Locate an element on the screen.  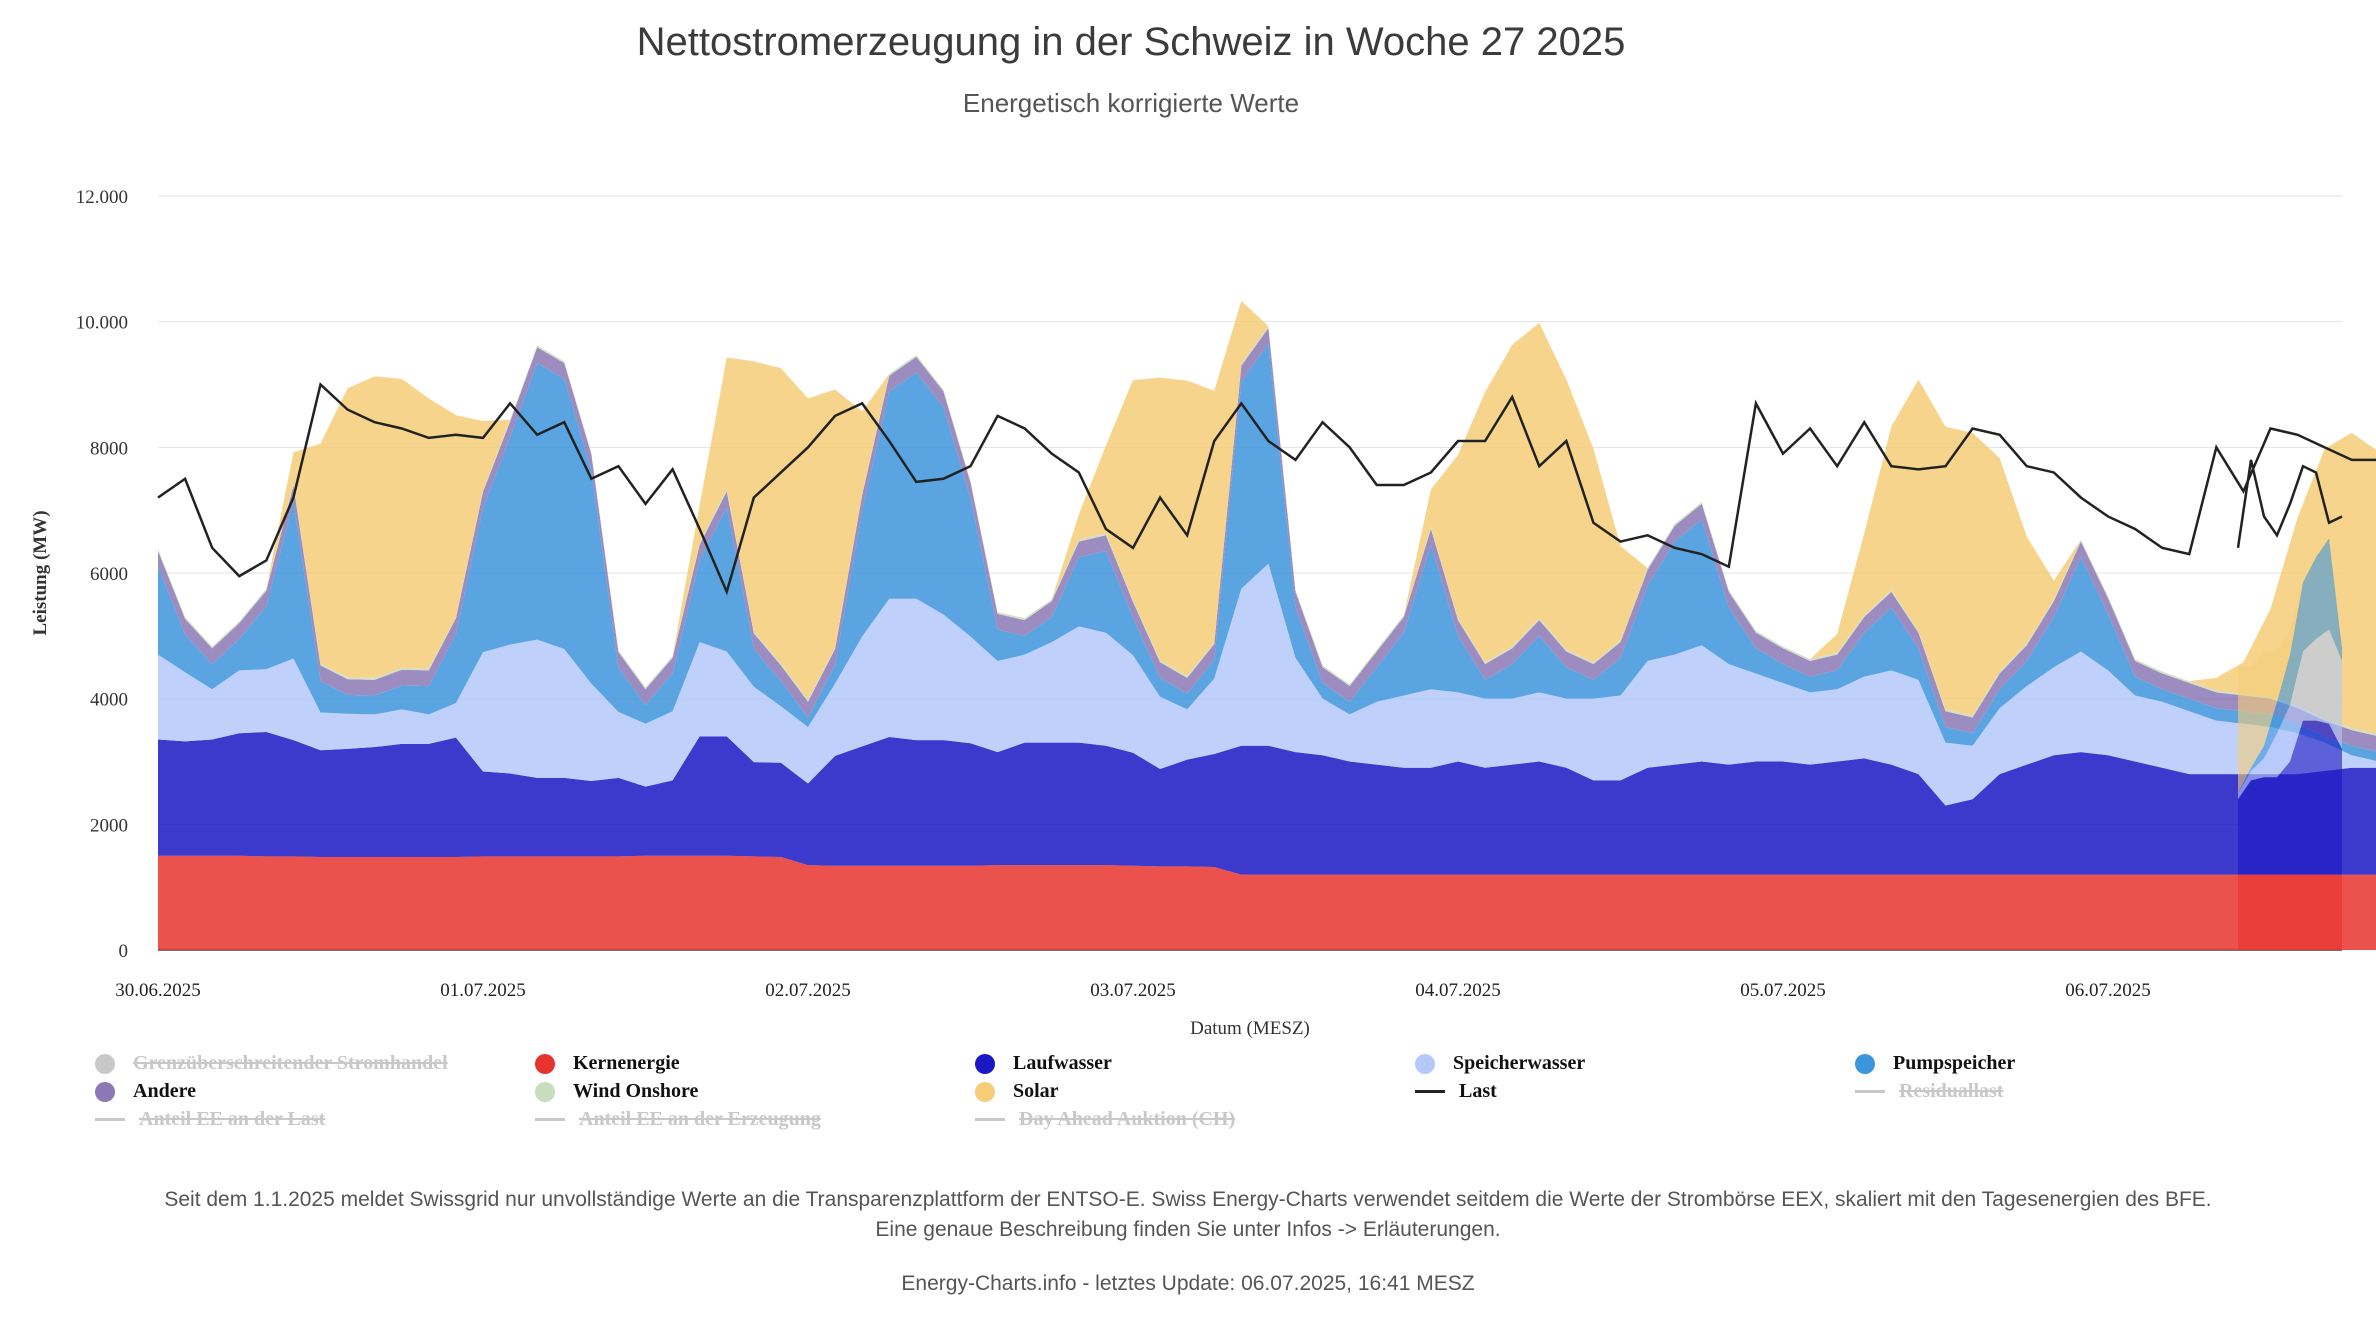
legend-label: Grenzüberschreitender Stromhandel is located at coordinates (290, 1063).